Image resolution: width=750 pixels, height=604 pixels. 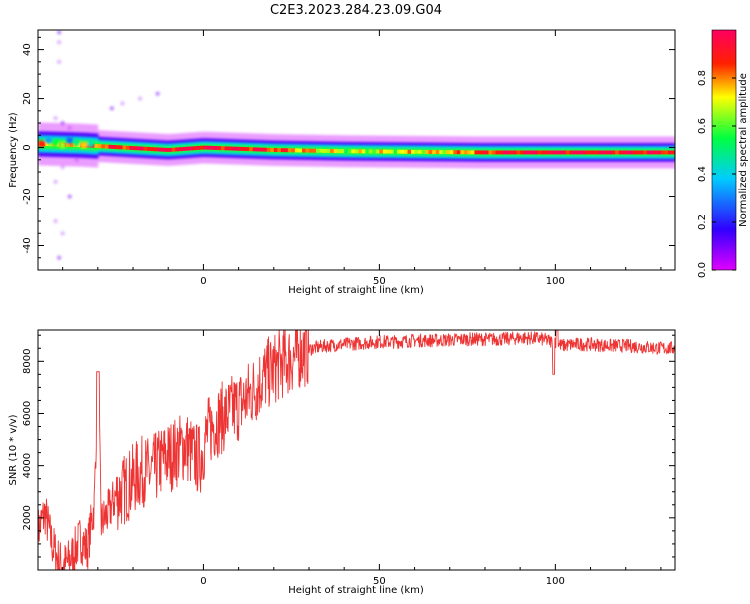 I want to click on spectrogram-xtick-label: 100, so click(x=555, y=281).